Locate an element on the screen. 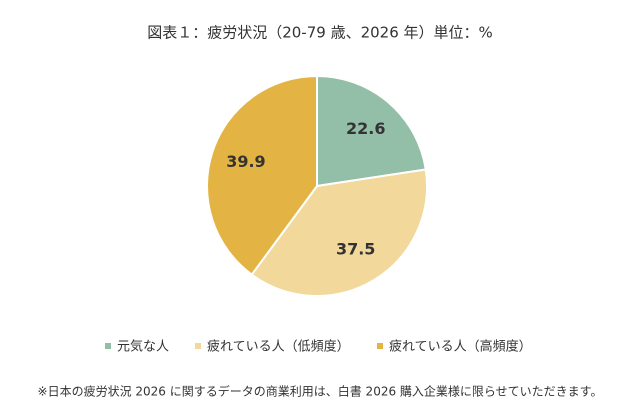 This screenshot has height=413, width=640. data-label: 37.5 is located at coordinates (355, 249).